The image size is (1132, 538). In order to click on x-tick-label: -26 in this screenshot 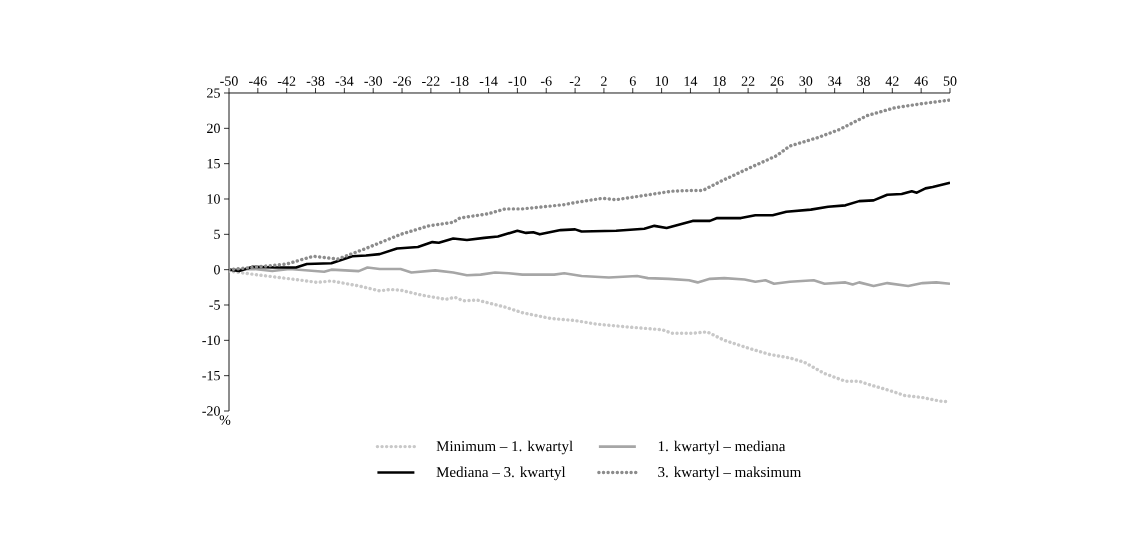, I will do `click(402, 81)`.